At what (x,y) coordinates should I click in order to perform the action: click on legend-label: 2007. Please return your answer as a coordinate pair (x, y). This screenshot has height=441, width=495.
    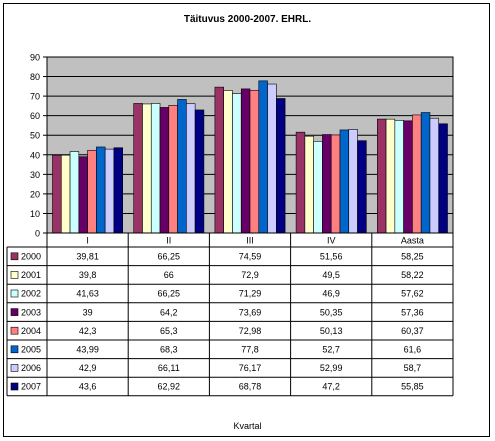
    Looking at the image, I should click on (31, 387).